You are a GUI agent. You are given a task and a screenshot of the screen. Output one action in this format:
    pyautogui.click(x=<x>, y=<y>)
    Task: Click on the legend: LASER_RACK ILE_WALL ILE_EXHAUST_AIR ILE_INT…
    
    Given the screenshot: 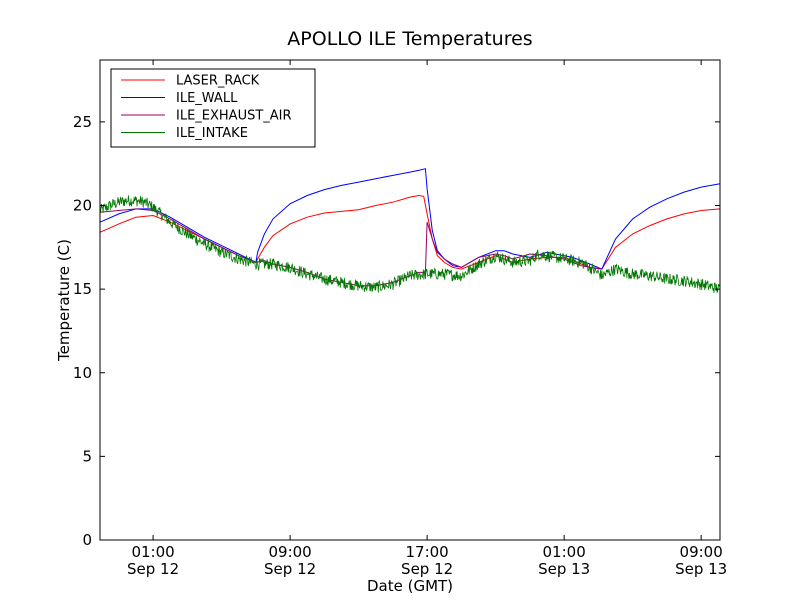 What is the action you would take?
    pyautogui.click(x=213, y=108)
    